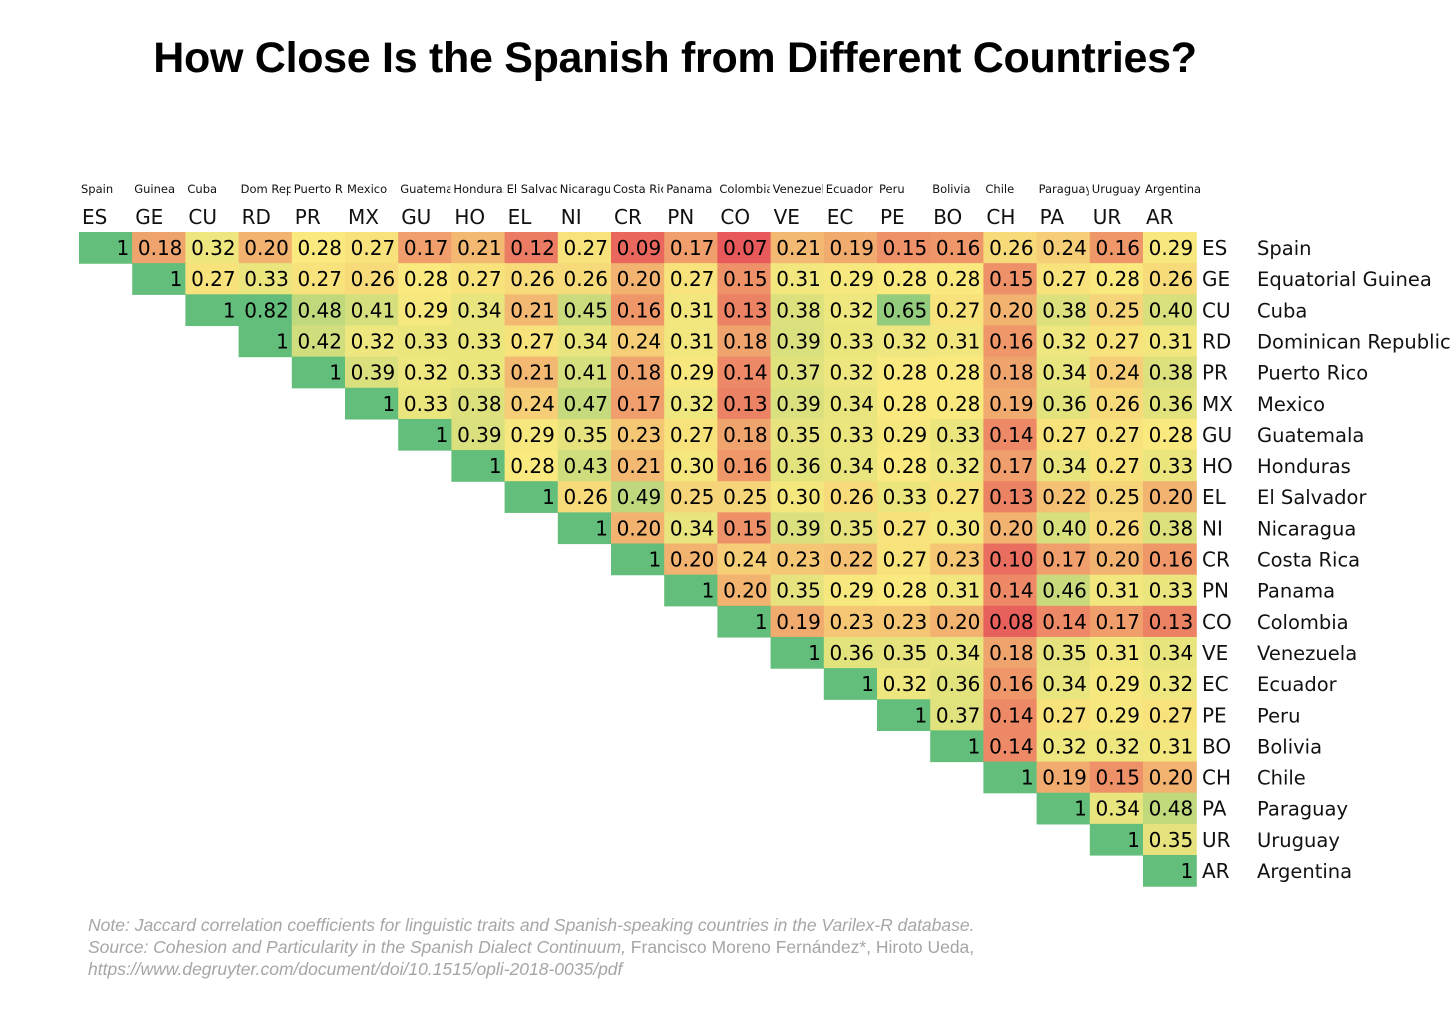 This screenshot has width=1456, height=1009. Describe the element at coordinates (373, 279) in the screenshot. I see `cell-value-label: 0.26` at that location.